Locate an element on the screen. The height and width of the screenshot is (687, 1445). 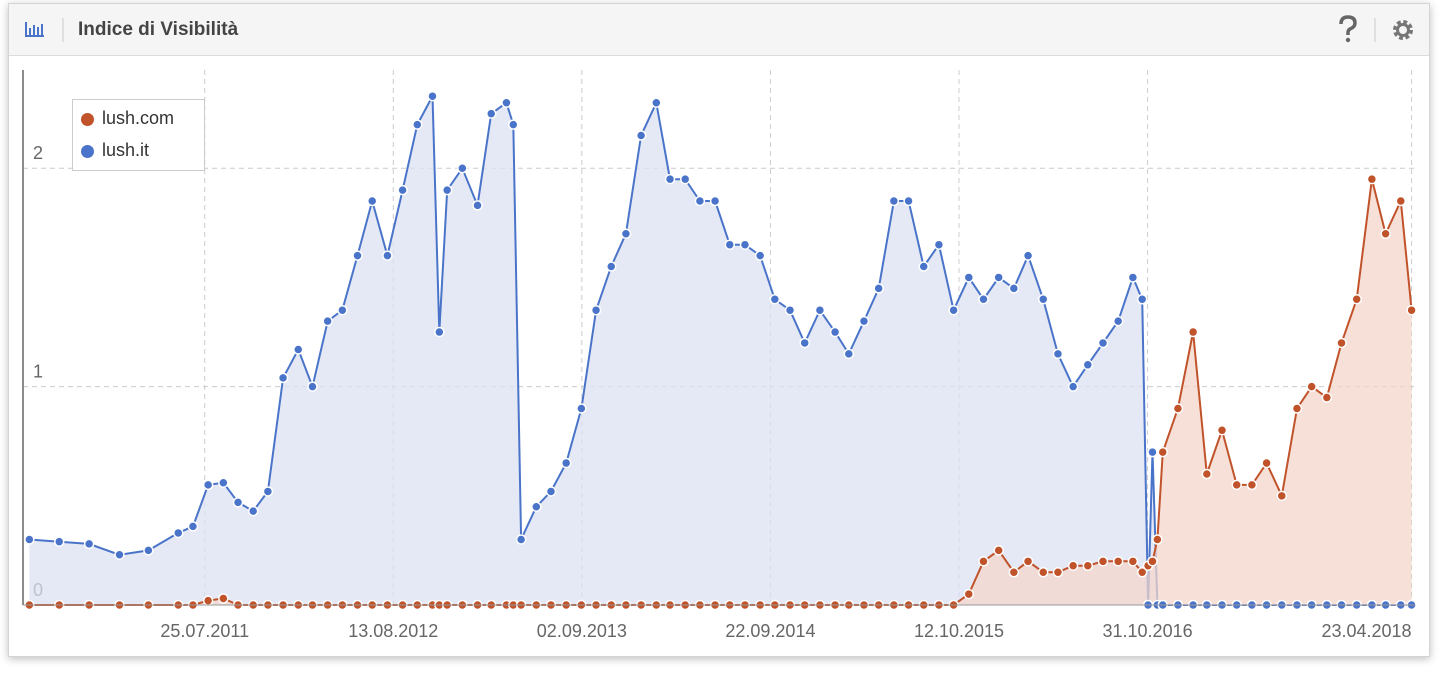
y-tick-label: 1 is located at coordinates (38, 371).